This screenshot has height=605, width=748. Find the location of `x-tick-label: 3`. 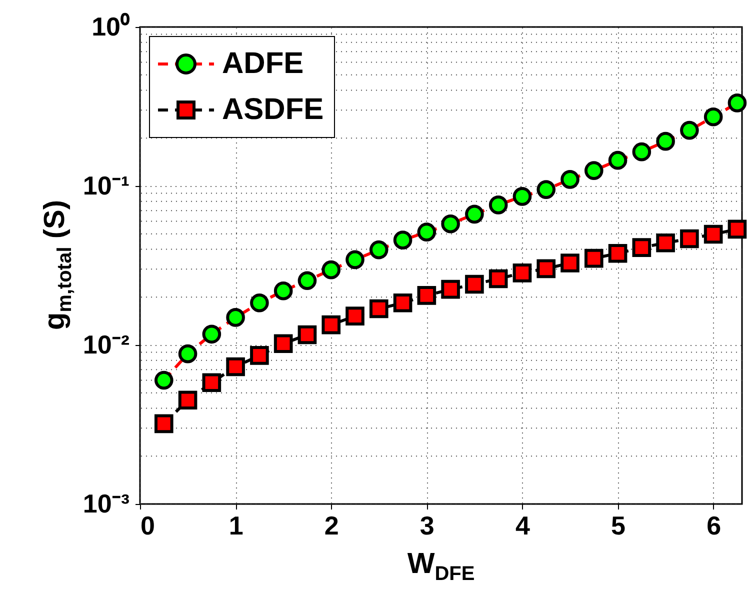

x-tick-label: 3 is located at coordinates (427, 525).